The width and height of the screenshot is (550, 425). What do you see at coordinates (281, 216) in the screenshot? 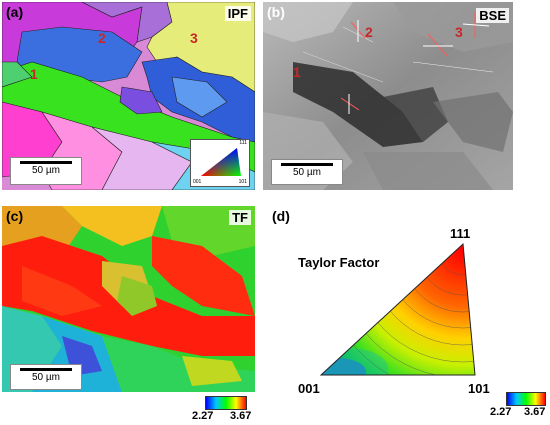
I see `panel-d-tag: (d)` at bounding box center [281, 216].